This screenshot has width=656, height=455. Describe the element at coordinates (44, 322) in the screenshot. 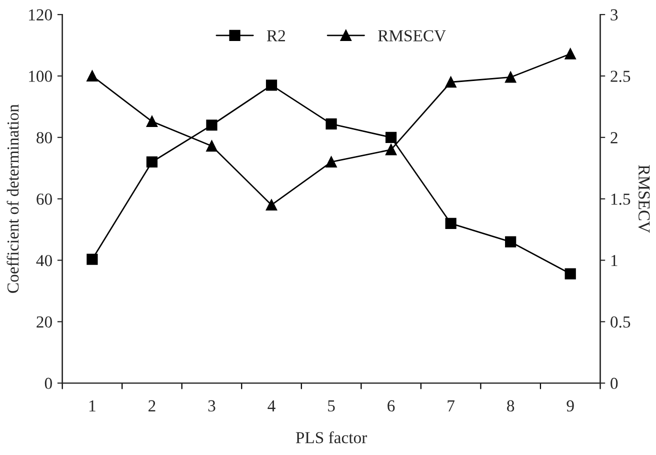

I see `y-tick-label: 20` at that location.